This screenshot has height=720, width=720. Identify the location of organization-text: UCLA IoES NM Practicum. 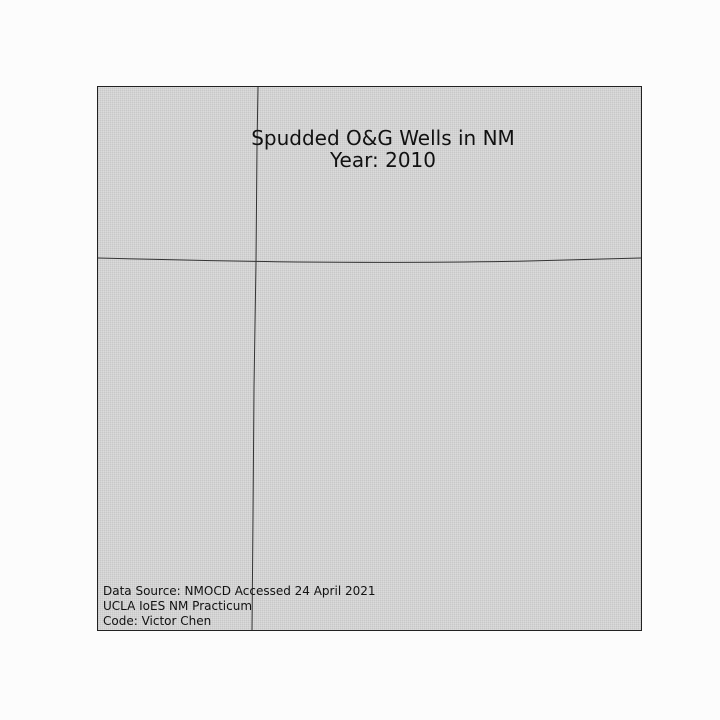
(178, 606).